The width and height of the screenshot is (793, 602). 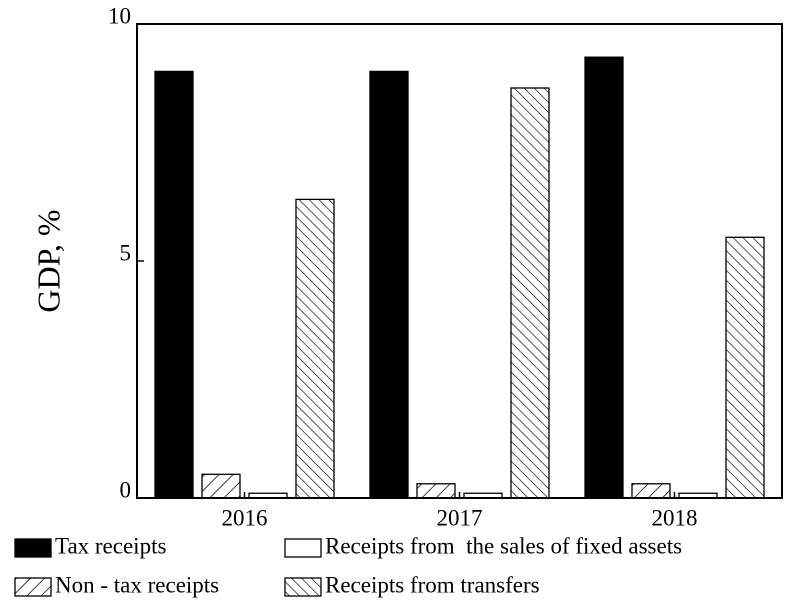 I want to click on x-tick-label: 2017, so click(x=460, y=517).